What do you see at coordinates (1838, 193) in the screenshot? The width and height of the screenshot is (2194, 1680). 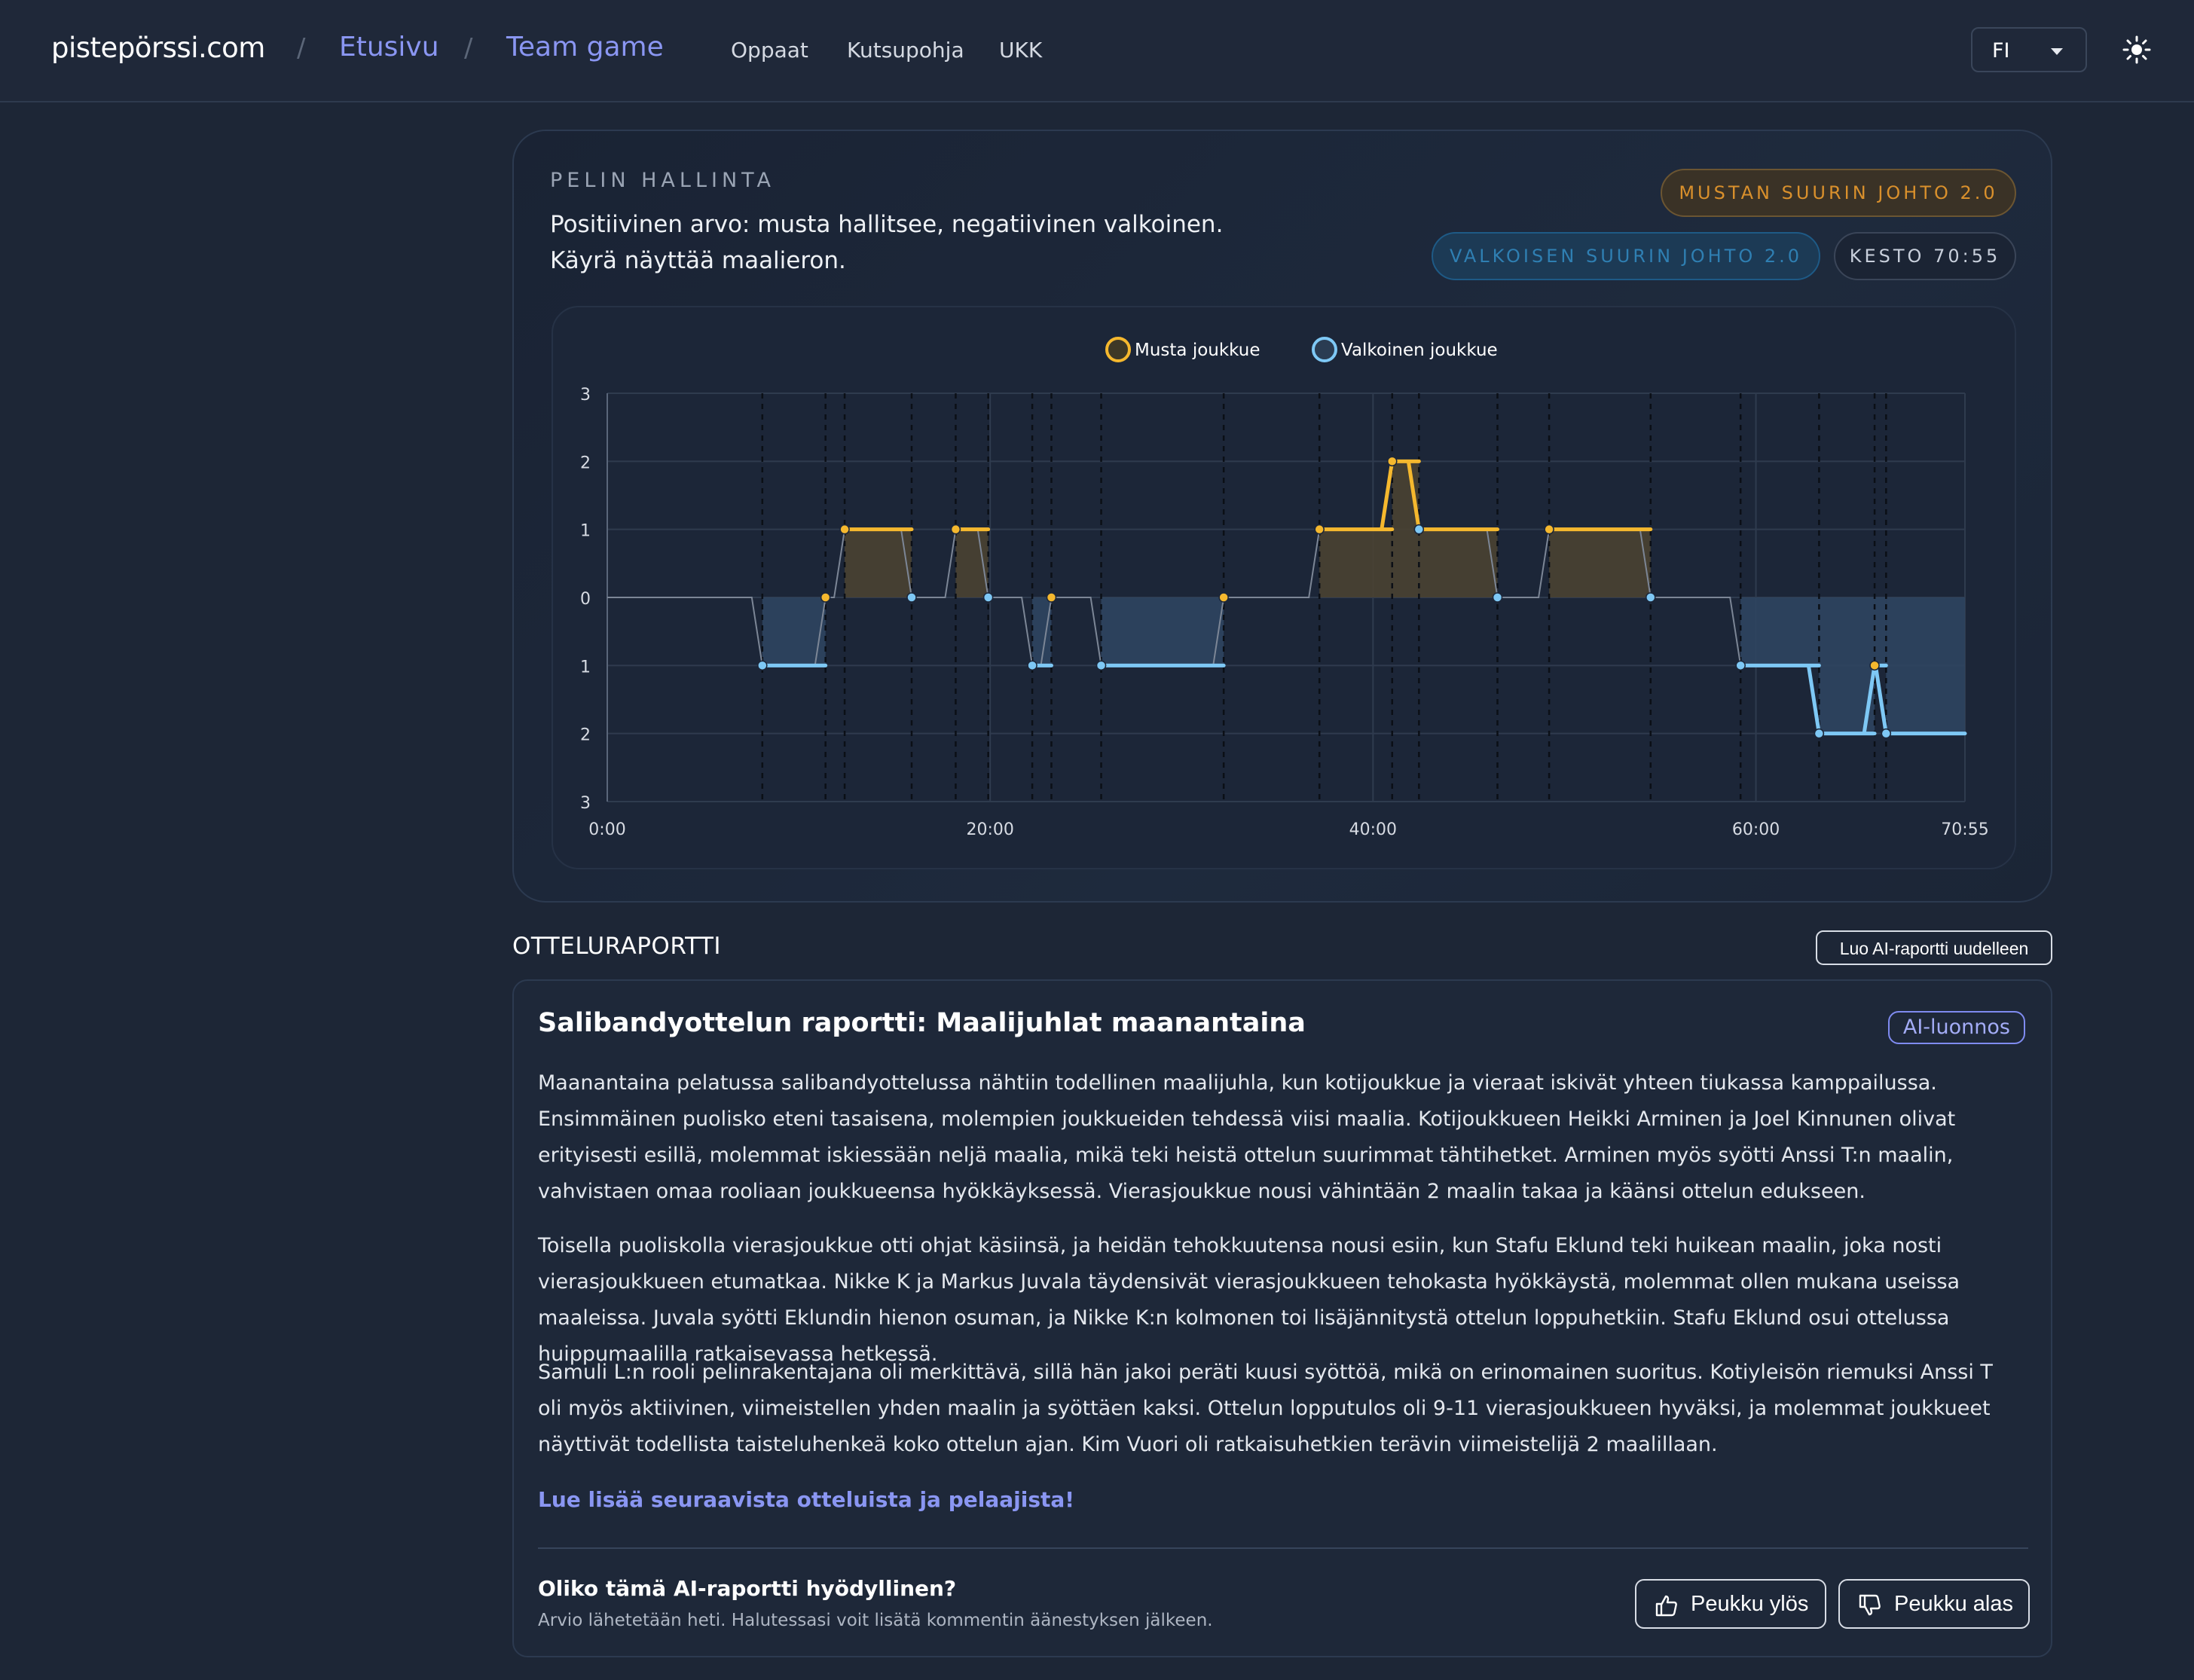 I see `black-max-lead-badge: MUSTAN SUURIN JOHTO 2.0` at bounding box center [1838, 193].